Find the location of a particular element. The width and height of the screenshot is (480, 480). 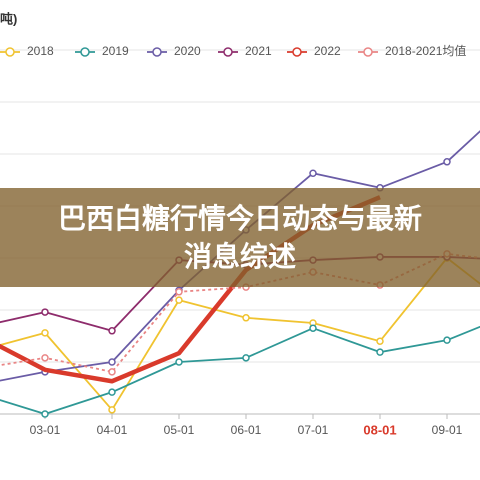

legend-label: 2021 is located at coordinates (258, 51).